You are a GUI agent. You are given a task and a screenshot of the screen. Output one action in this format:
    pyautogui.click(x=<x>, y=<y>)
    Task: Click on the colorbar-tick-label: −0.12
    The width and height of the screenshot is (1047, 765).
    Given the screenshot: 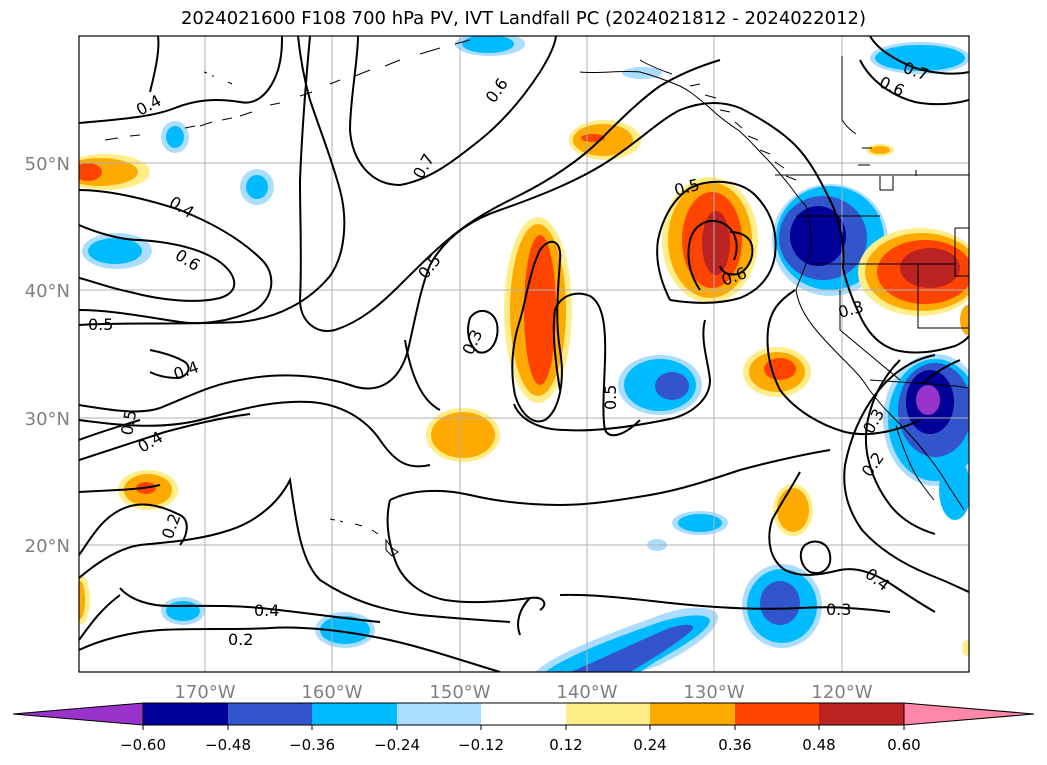 What is the action you would take?
    pyautogui.click(x=481, y=745)
    